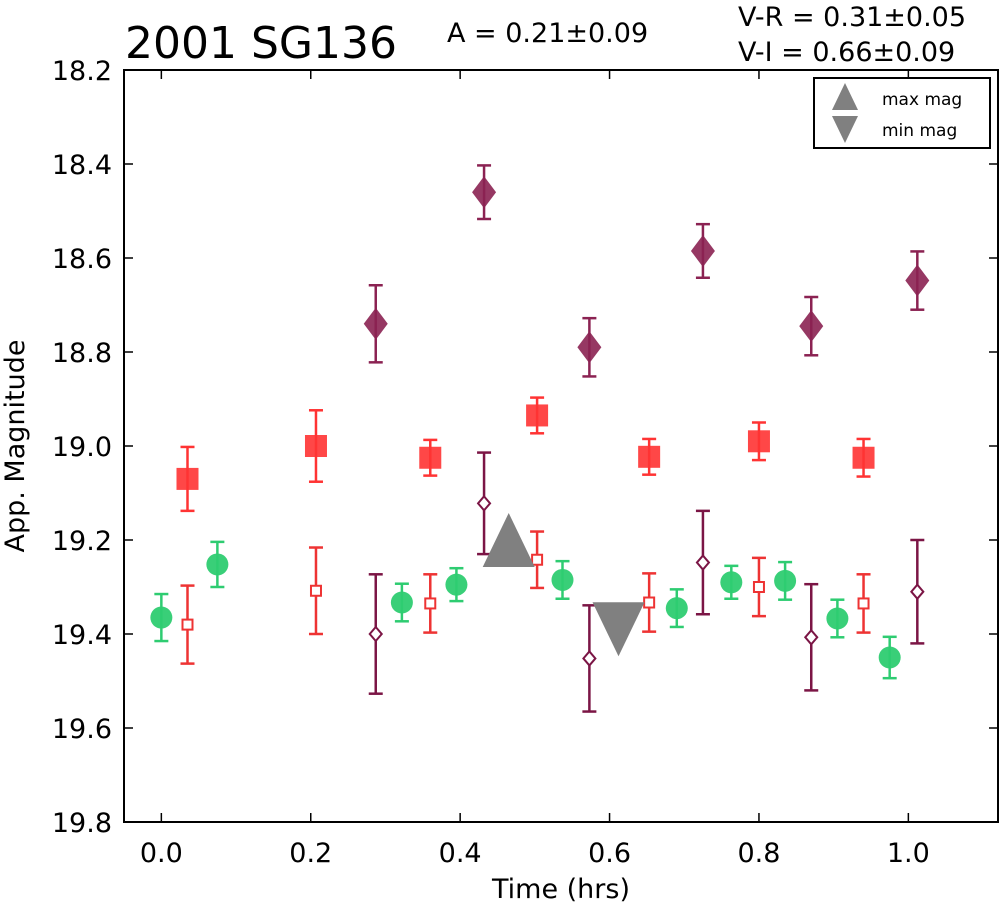  I want to click on x-tick-label-3: 0.6, so click(609, 853).